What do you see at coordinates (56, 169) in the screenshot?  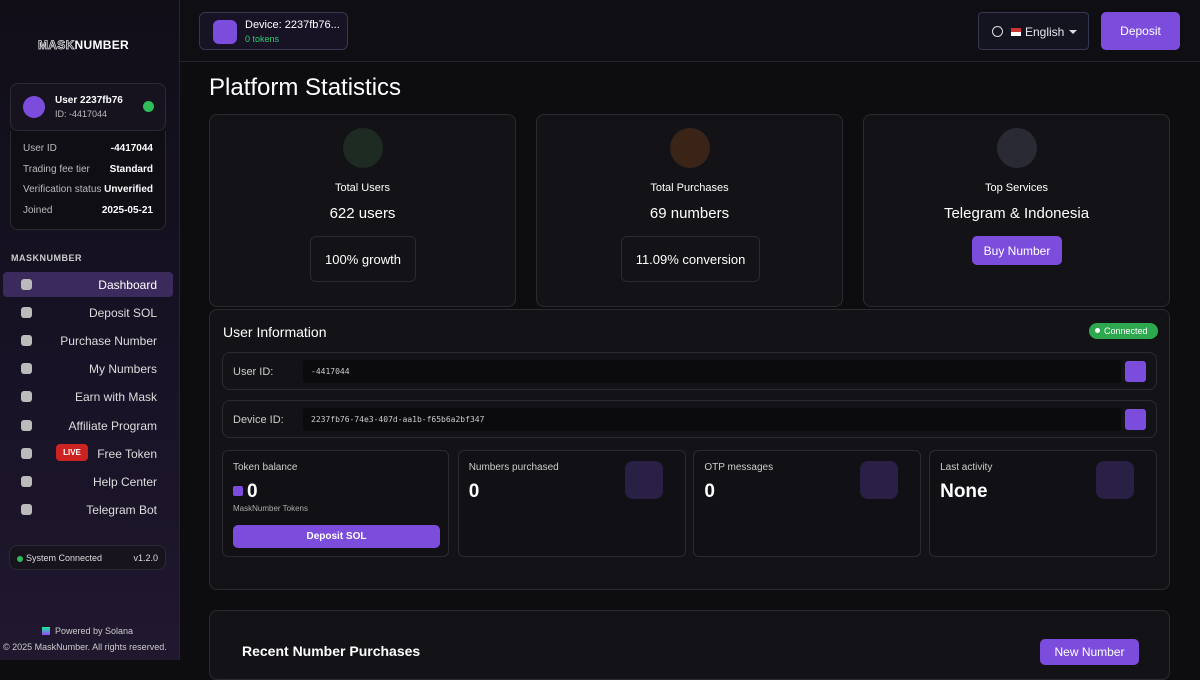 I see `field-label: Trading fee tier` at bounding box center [56, 169].